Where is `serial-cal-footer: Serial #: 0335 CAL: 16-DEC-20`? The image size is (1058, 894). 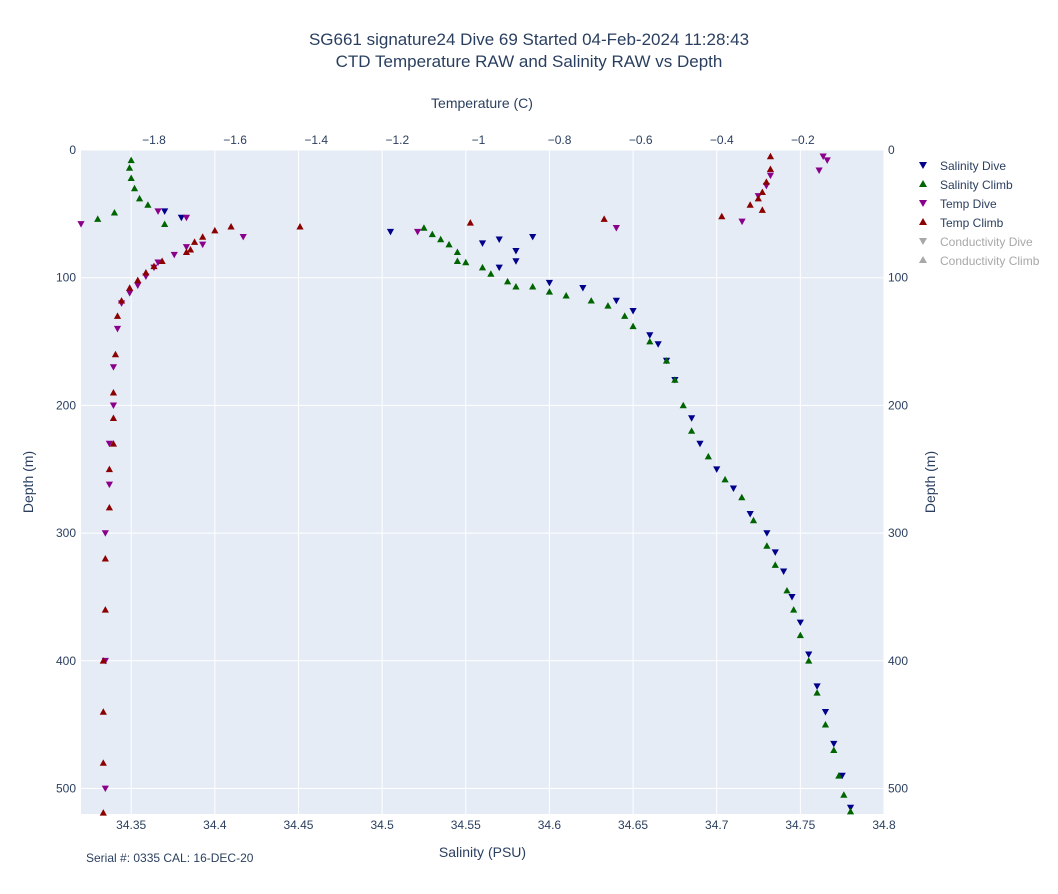 serial-cal-footer: Serial #: 0335 CAL: 16-DEC-20 is located at coordinates (170, 858).